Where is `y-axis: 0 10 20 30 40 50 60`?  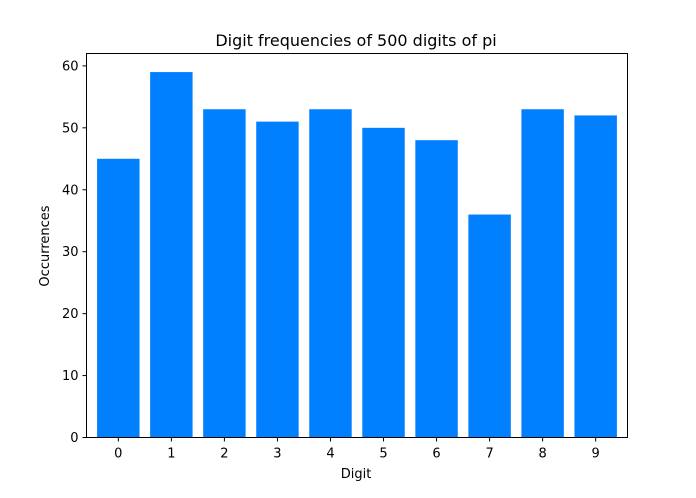
y-axis: 0 10 20 30 40 50 60 is located at coordinates (74, 252).